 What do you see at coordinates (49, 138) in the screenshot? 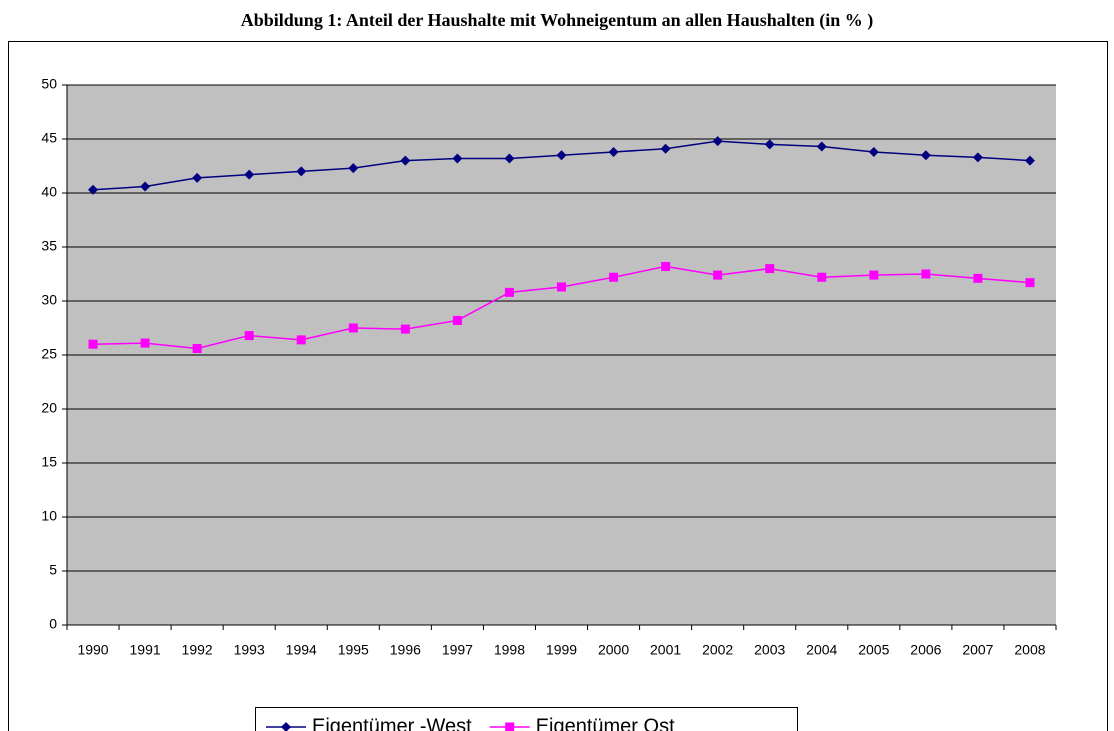
I see `y-tick-label: 45` at bounding box center [49, 138].